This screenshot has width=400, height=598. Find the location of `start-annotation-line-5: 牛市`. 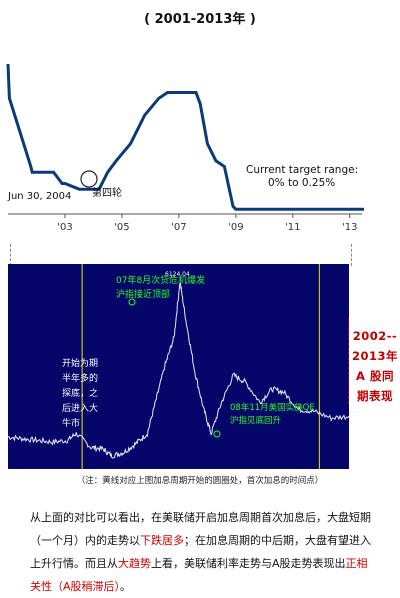

start-annotation-line-5: 牛市 is located at coordinates (71, 423).